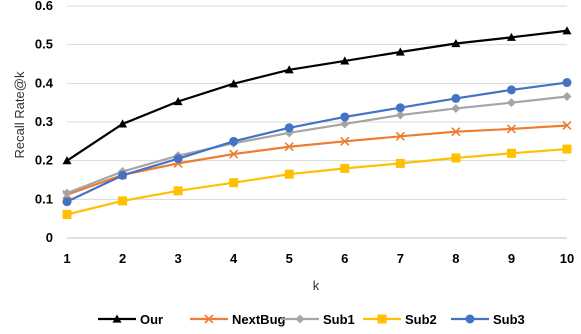 Image resolution: width=581 pixels, height=334 pixels. What do you see at coordinates (509, 319) in the screenshot?
I see `legend-label: Sub3` at bounding box center [509, 319].